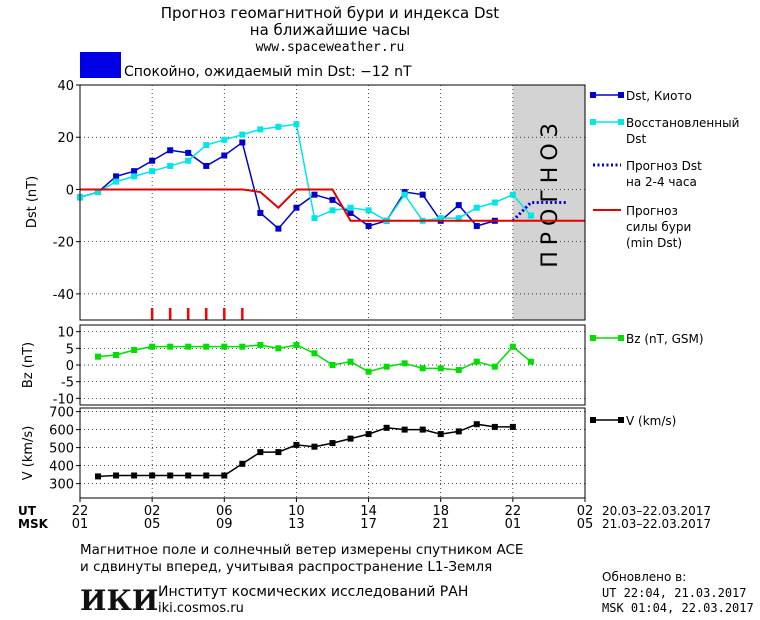 This screenshot has height=620, width=760. I want to click on ut-tick-label: 14, so click(368, 511).